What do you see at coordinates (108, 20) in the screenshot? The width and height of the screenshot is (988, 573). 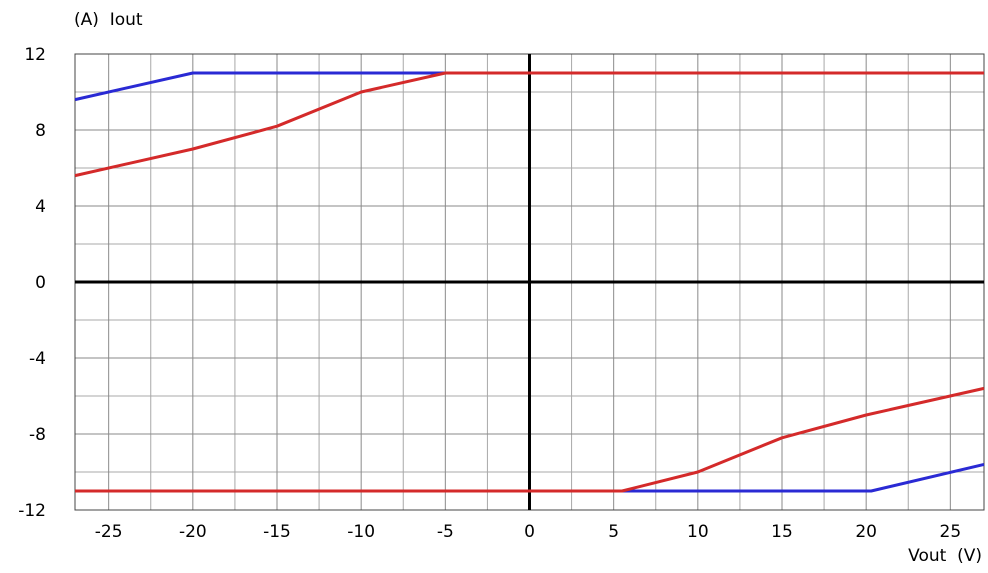 I see `y-axis-title: (A) Iout` at bounding box center [108, 20].